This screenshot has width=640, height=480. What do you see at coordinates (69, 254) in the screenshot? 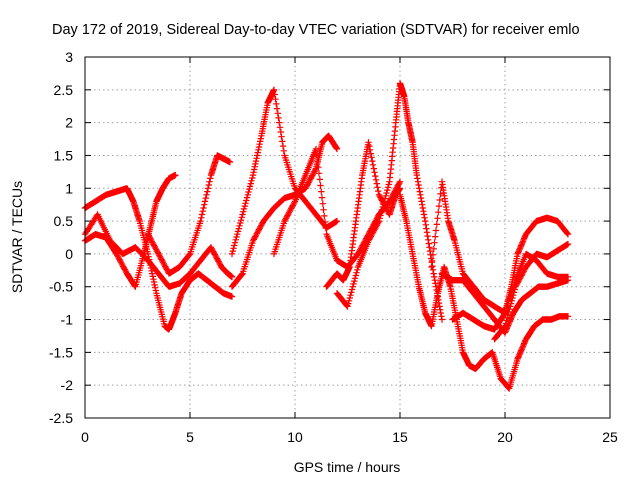
I see `y-tick-label: 0` at bounding box center [69, 254].